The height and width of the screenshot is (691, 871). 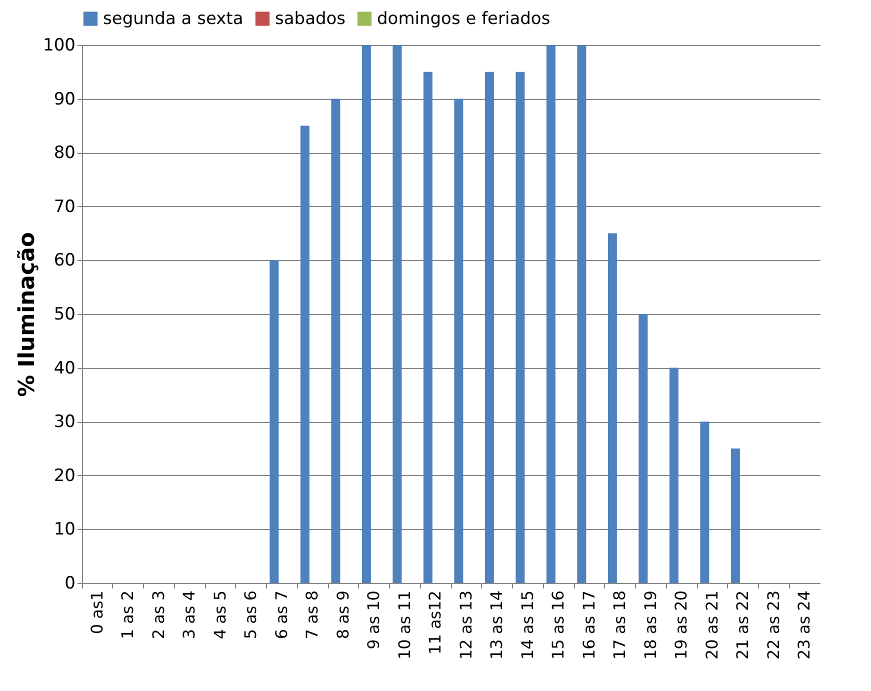 I want to click on x-tick-label: 14 as 15, so click(x=527, y=625).